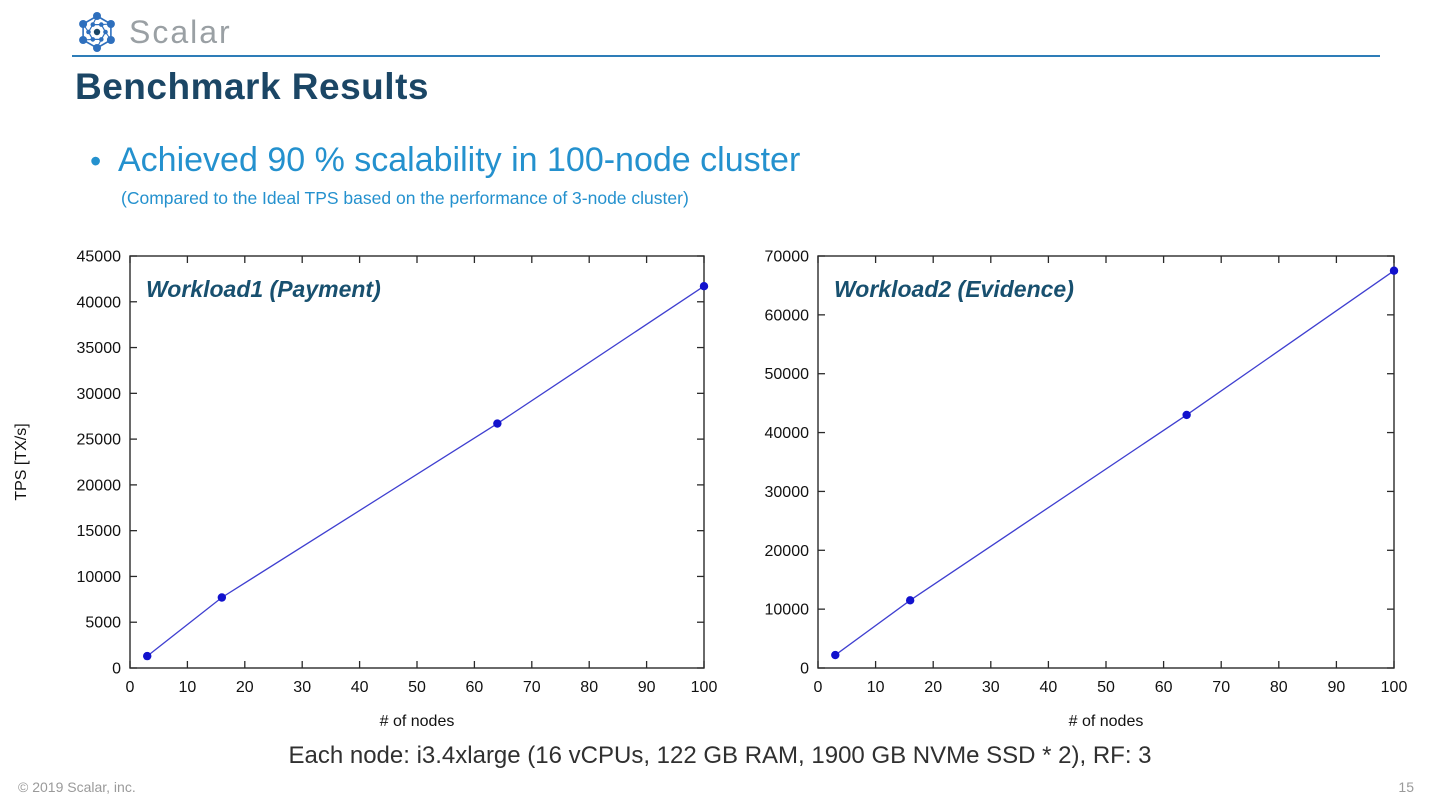 This screenshot has height=810, width=1440. Describe the element at coordinates (99, 440) in the screenshot. I see `y-tick-label: 25000` at that location.